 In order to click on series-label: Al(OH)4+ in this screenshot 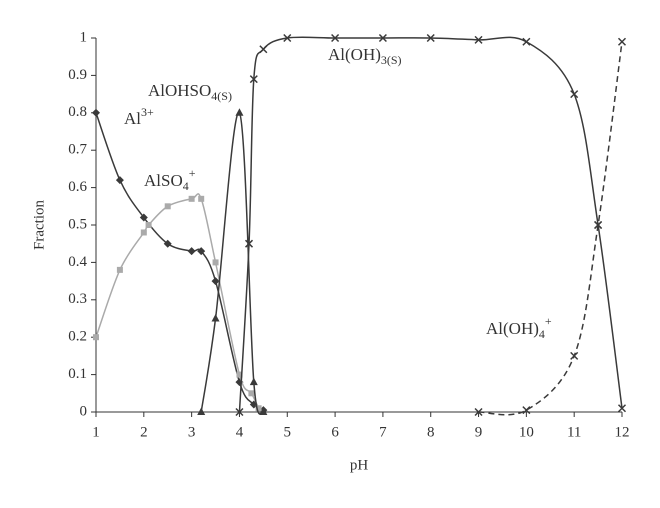, I will do `click(519, 327)`.